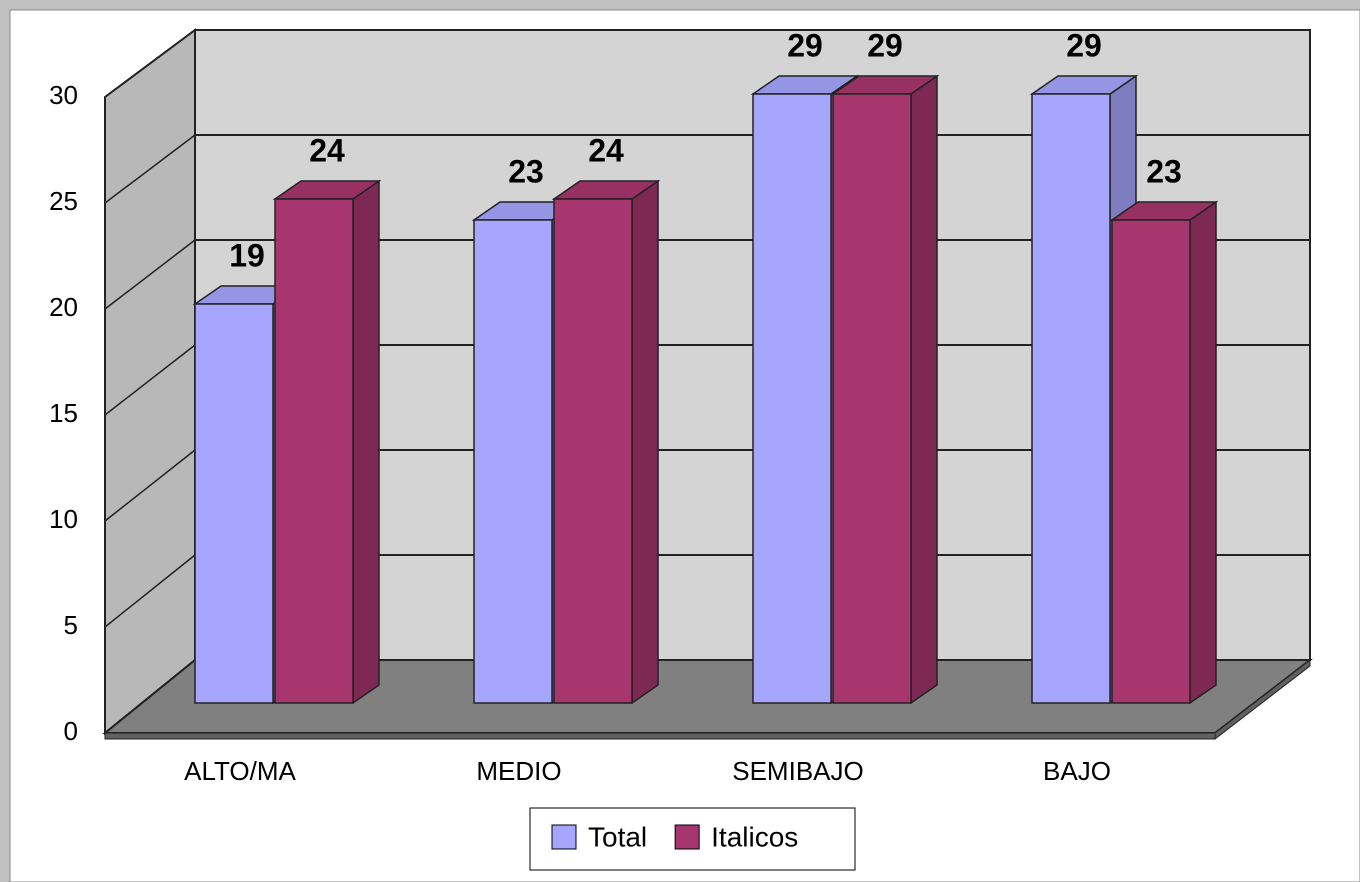 The width and height of the screenshot is (1360, 882). I want to click on side-wall, so click(150, 382).